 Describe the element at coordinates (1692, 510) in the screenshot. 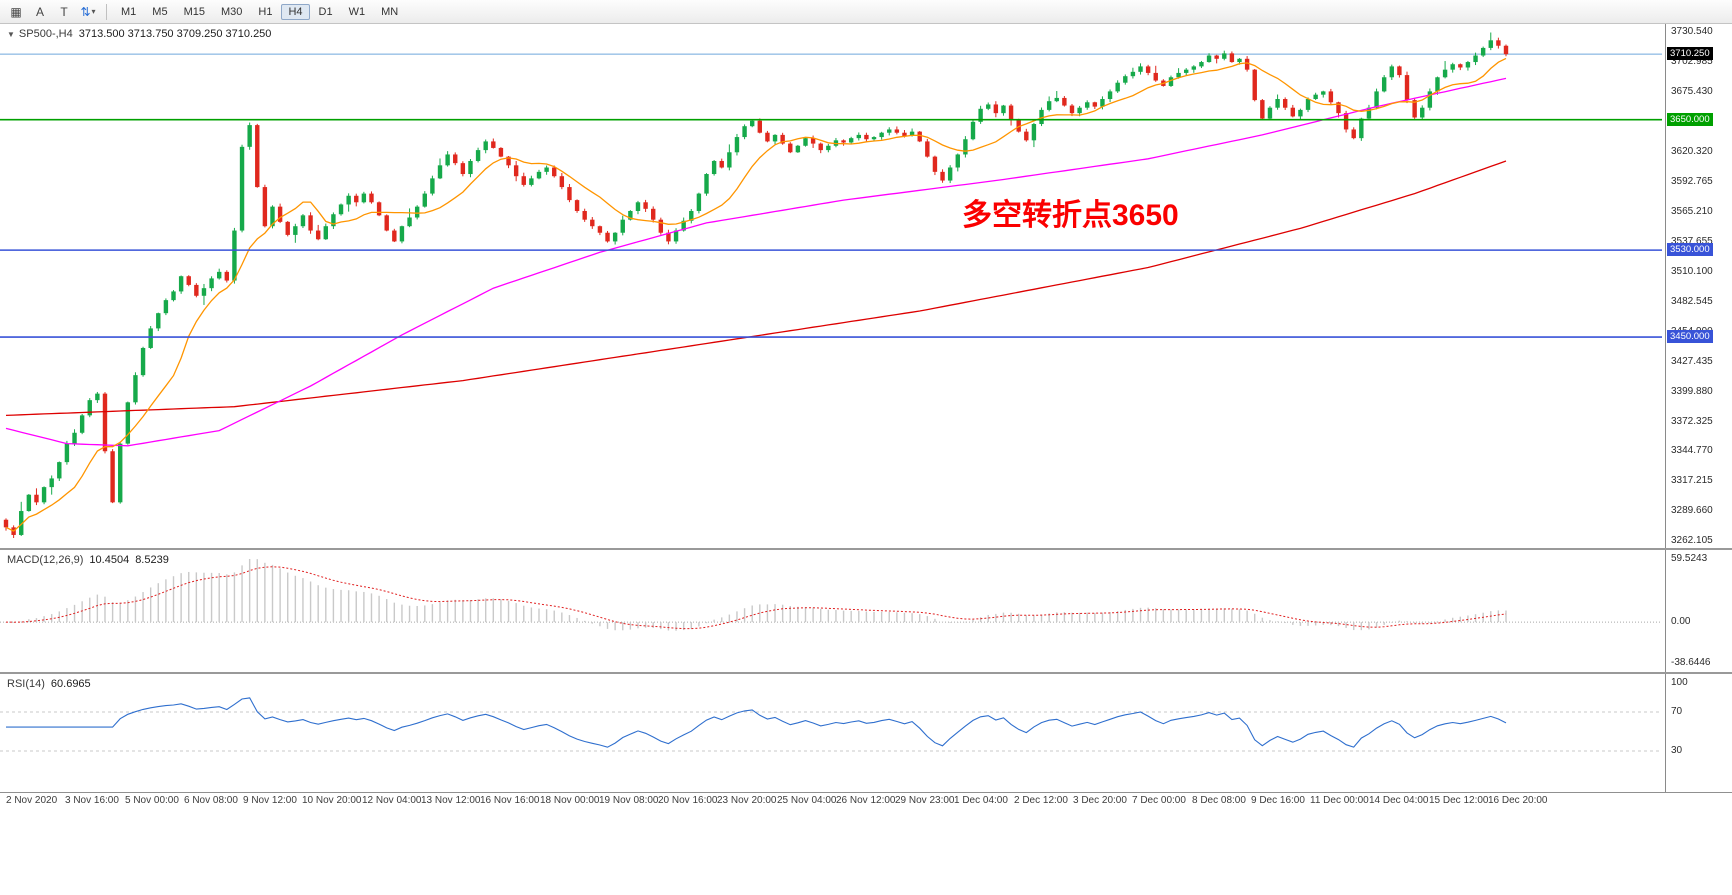

I see `price-axis-label: 3289.660` at that location.